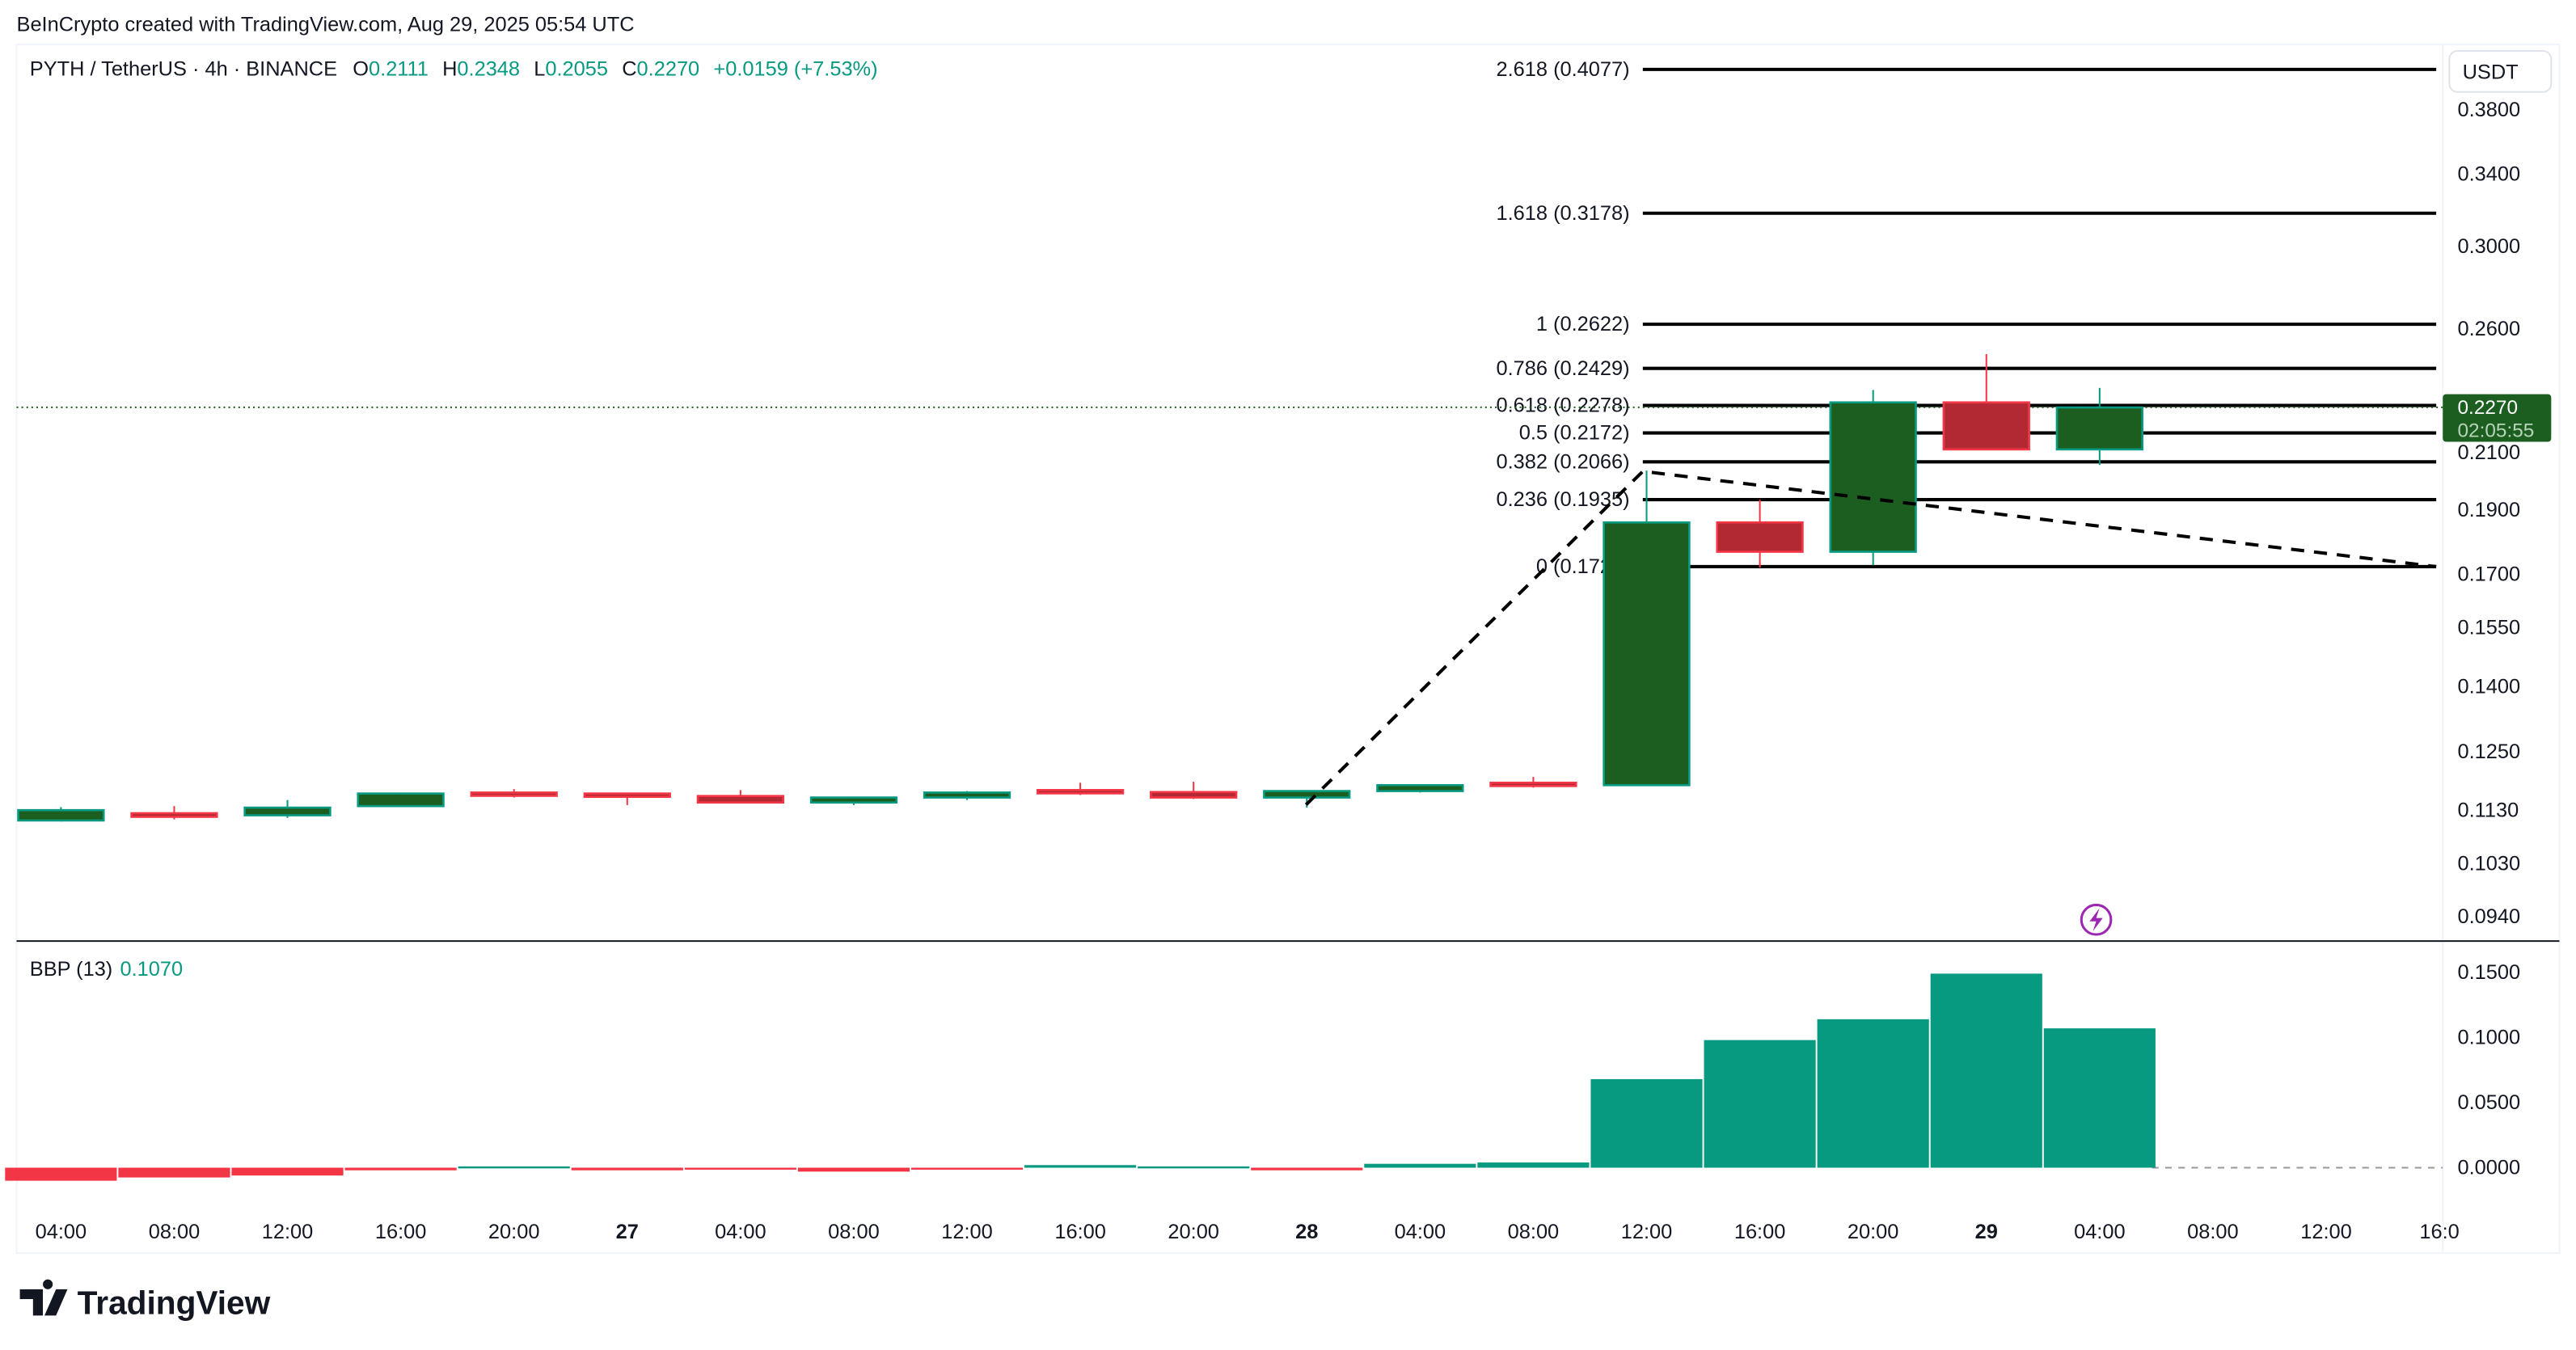  Describe the element at coordinates (1563, 69) in the screenshot. I see `fib-level-label: 2.618 (0.4077)` at that location.